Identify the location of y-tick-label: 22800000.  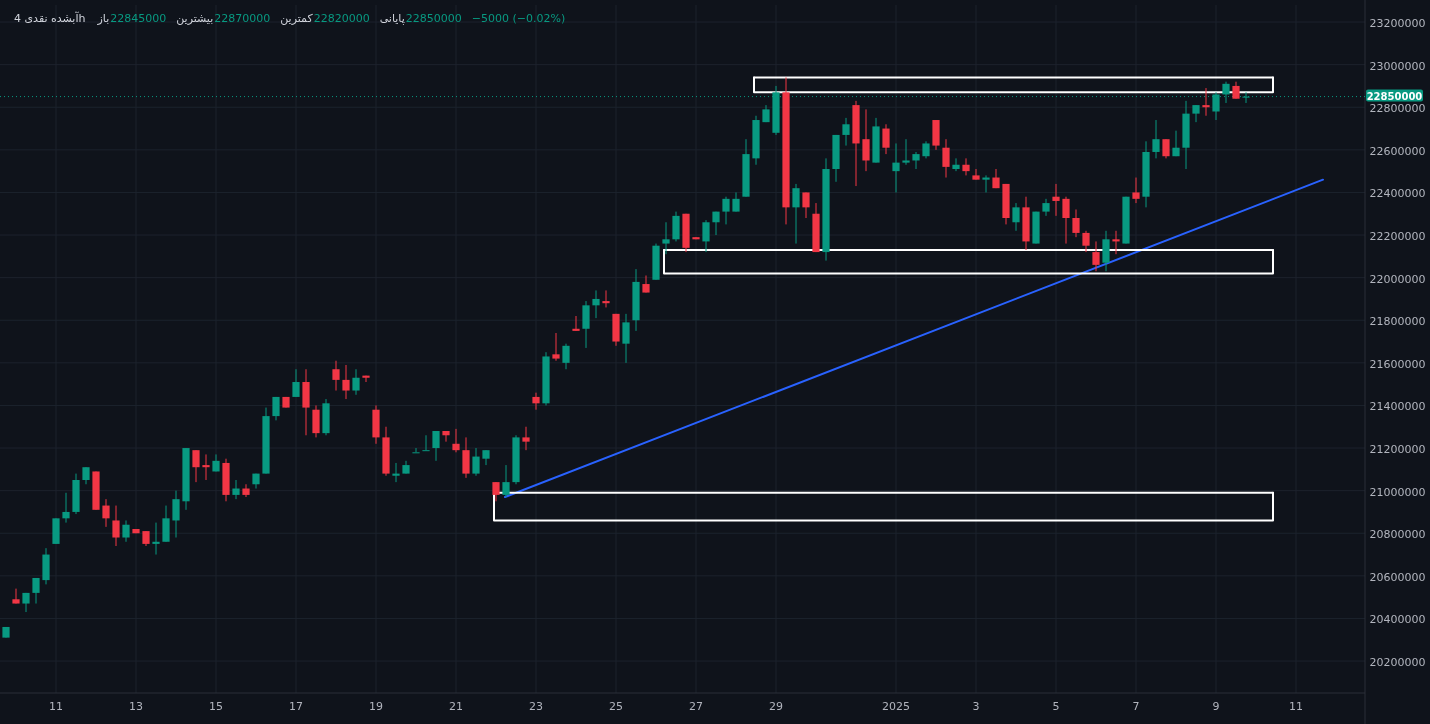
(1397, 109).